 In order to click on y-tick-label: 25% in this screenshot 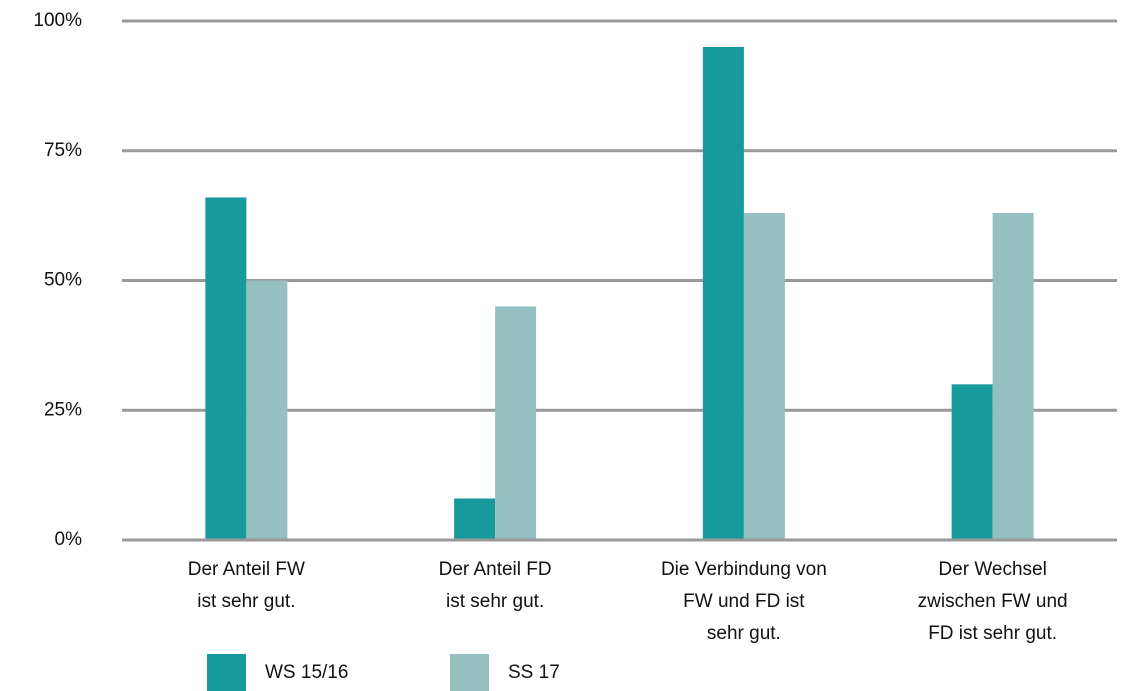, I will do `click(63, 409)`.